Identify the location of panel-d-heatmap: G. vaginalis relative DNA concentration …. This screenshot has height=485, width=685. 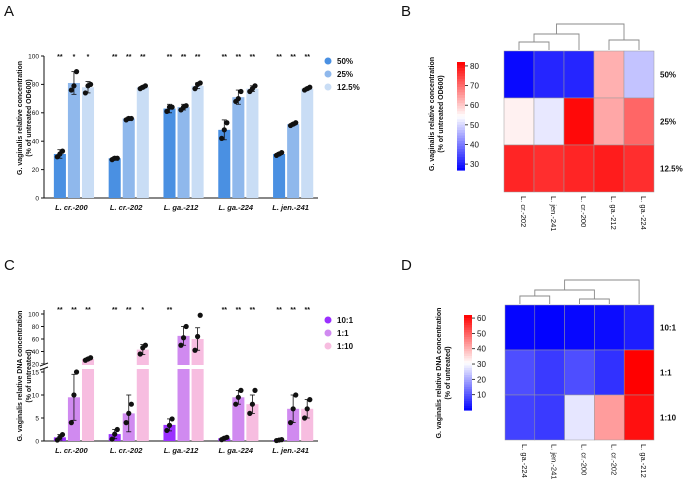
(556, 379).